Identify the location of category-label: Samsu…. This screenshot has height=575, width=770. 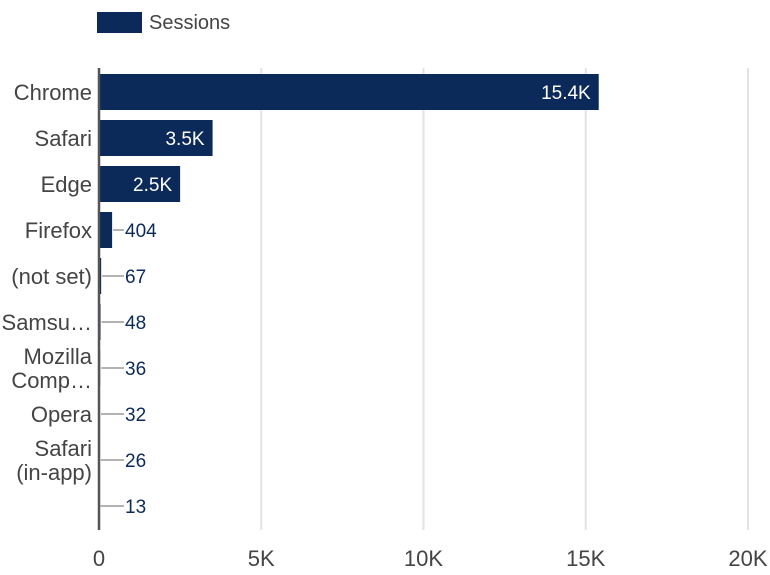
(47, 322).